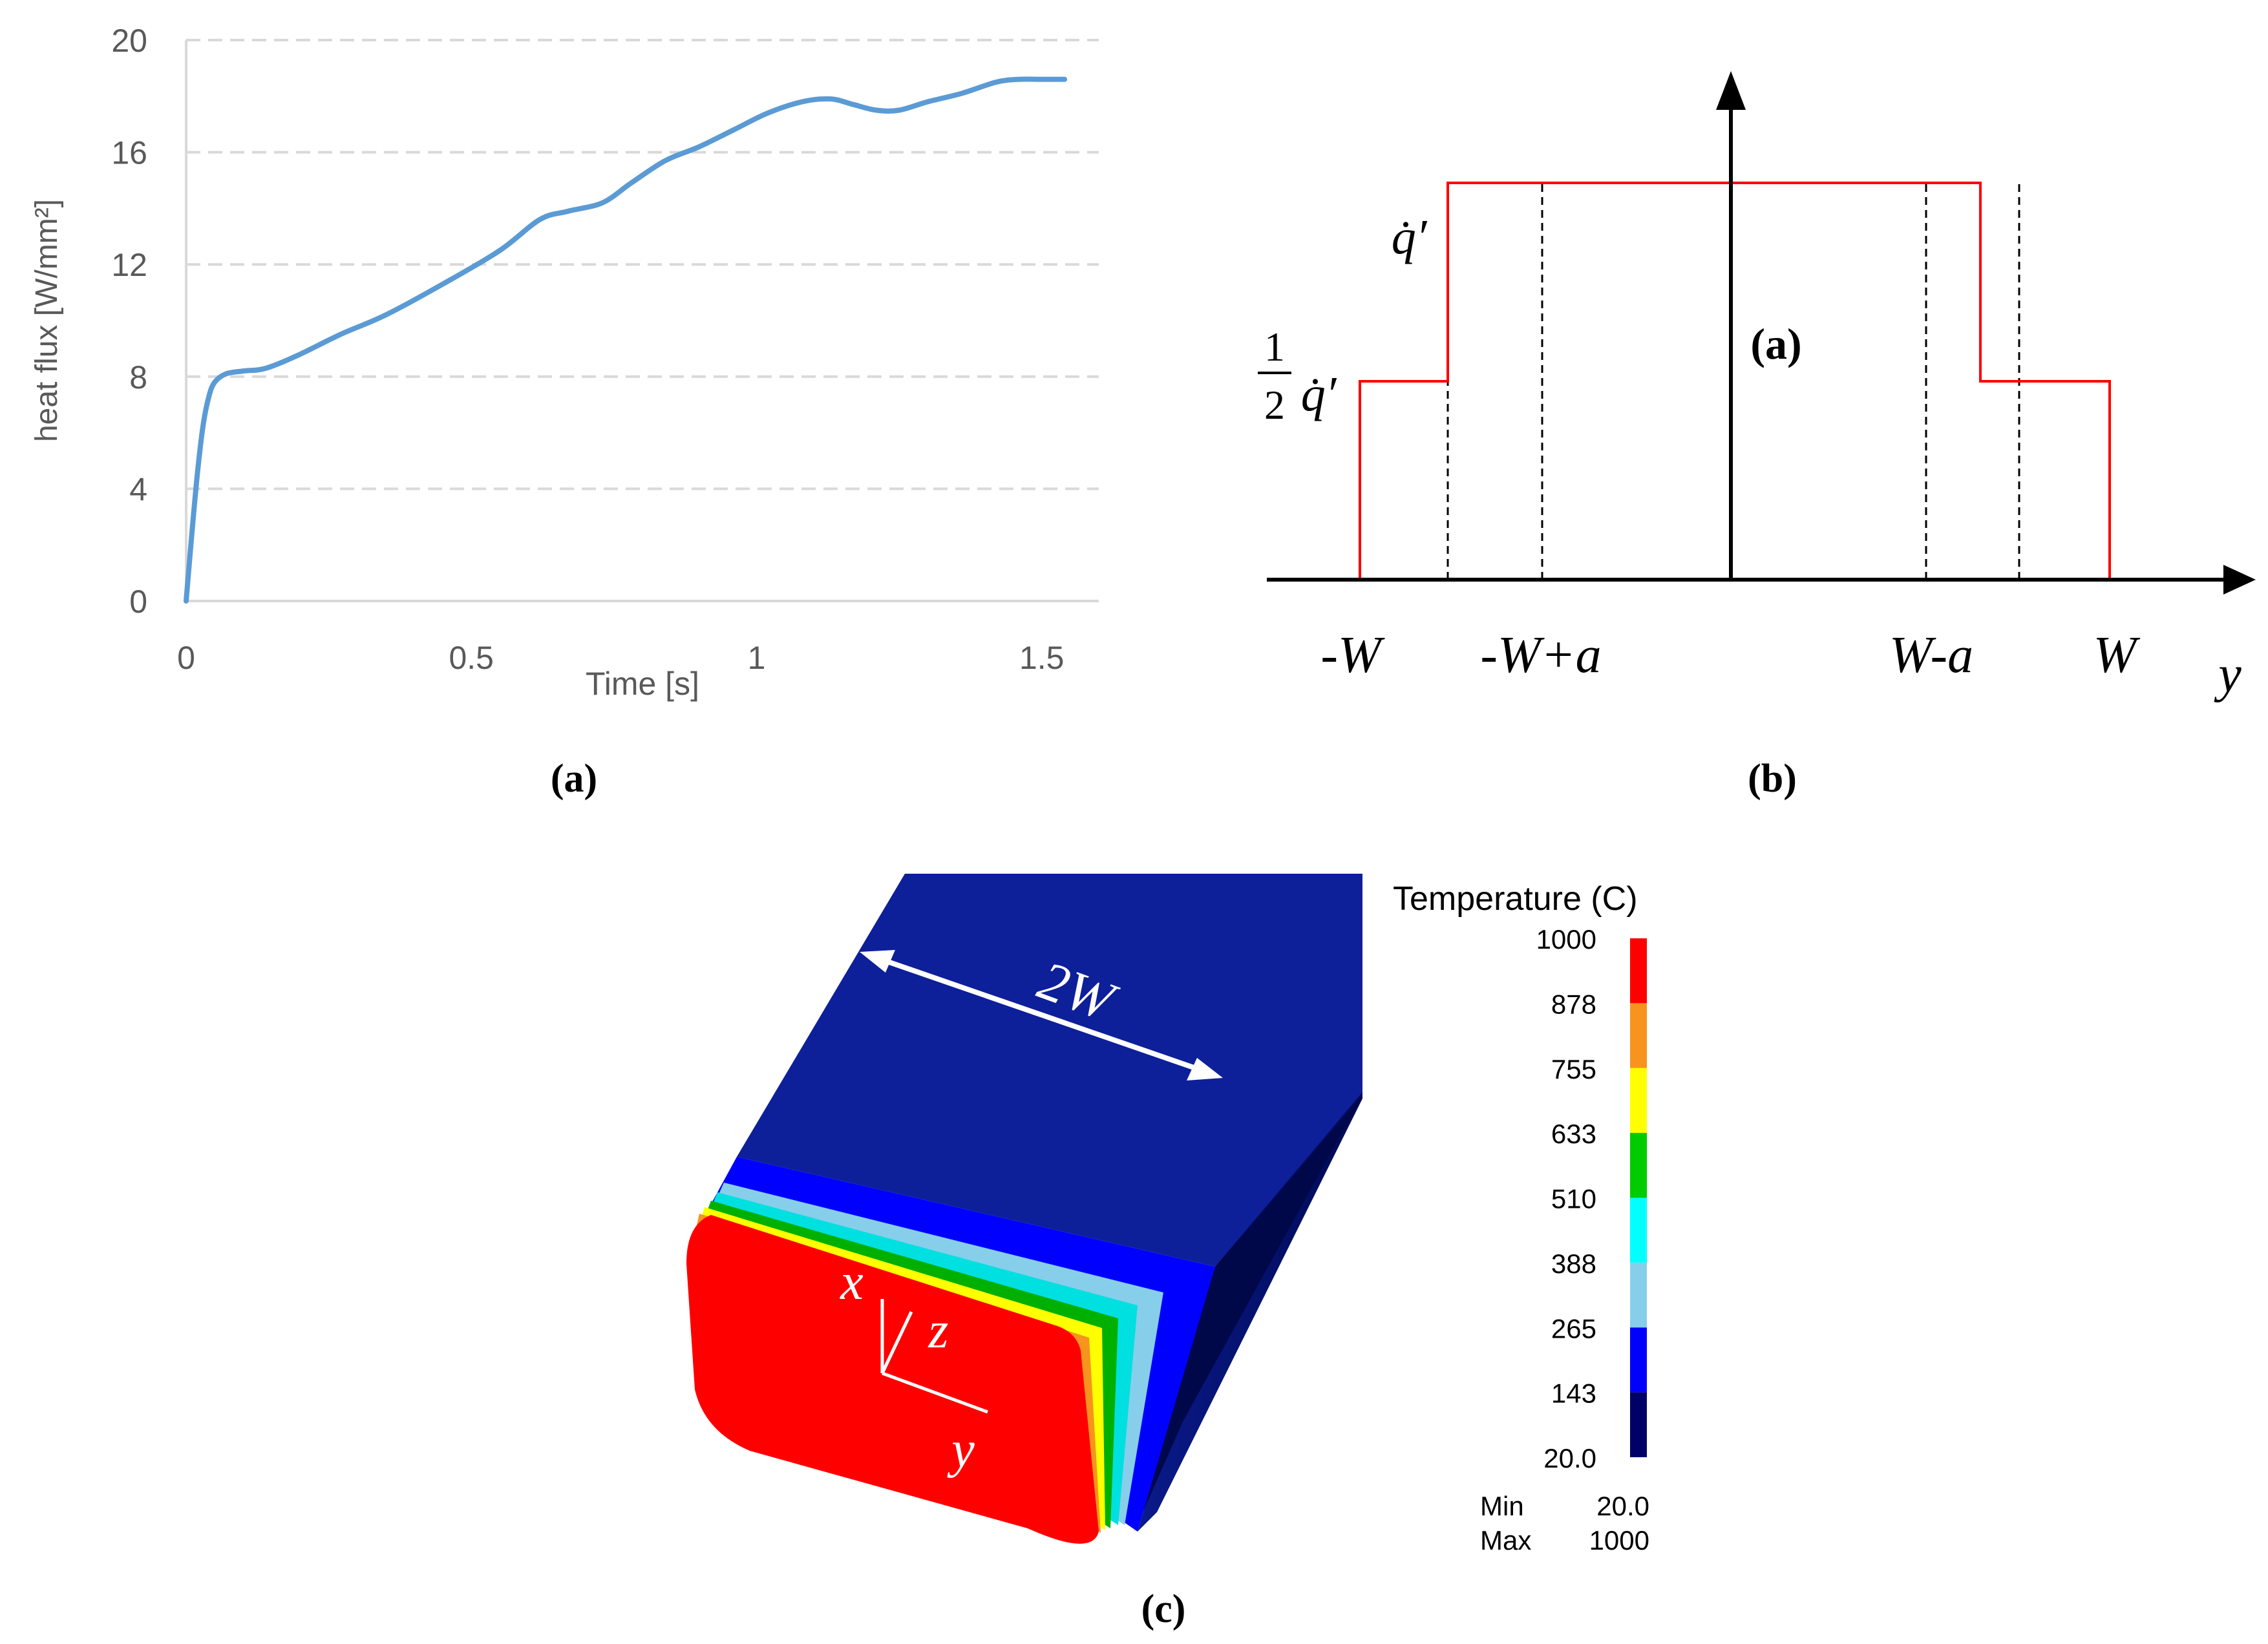 Image resolution: width=2268 pixels, height=1644 pixels. Describe the element at coordinates (1042, 658) in the screenshot. I see `panel-a-x-tick: 1.5` at that location.